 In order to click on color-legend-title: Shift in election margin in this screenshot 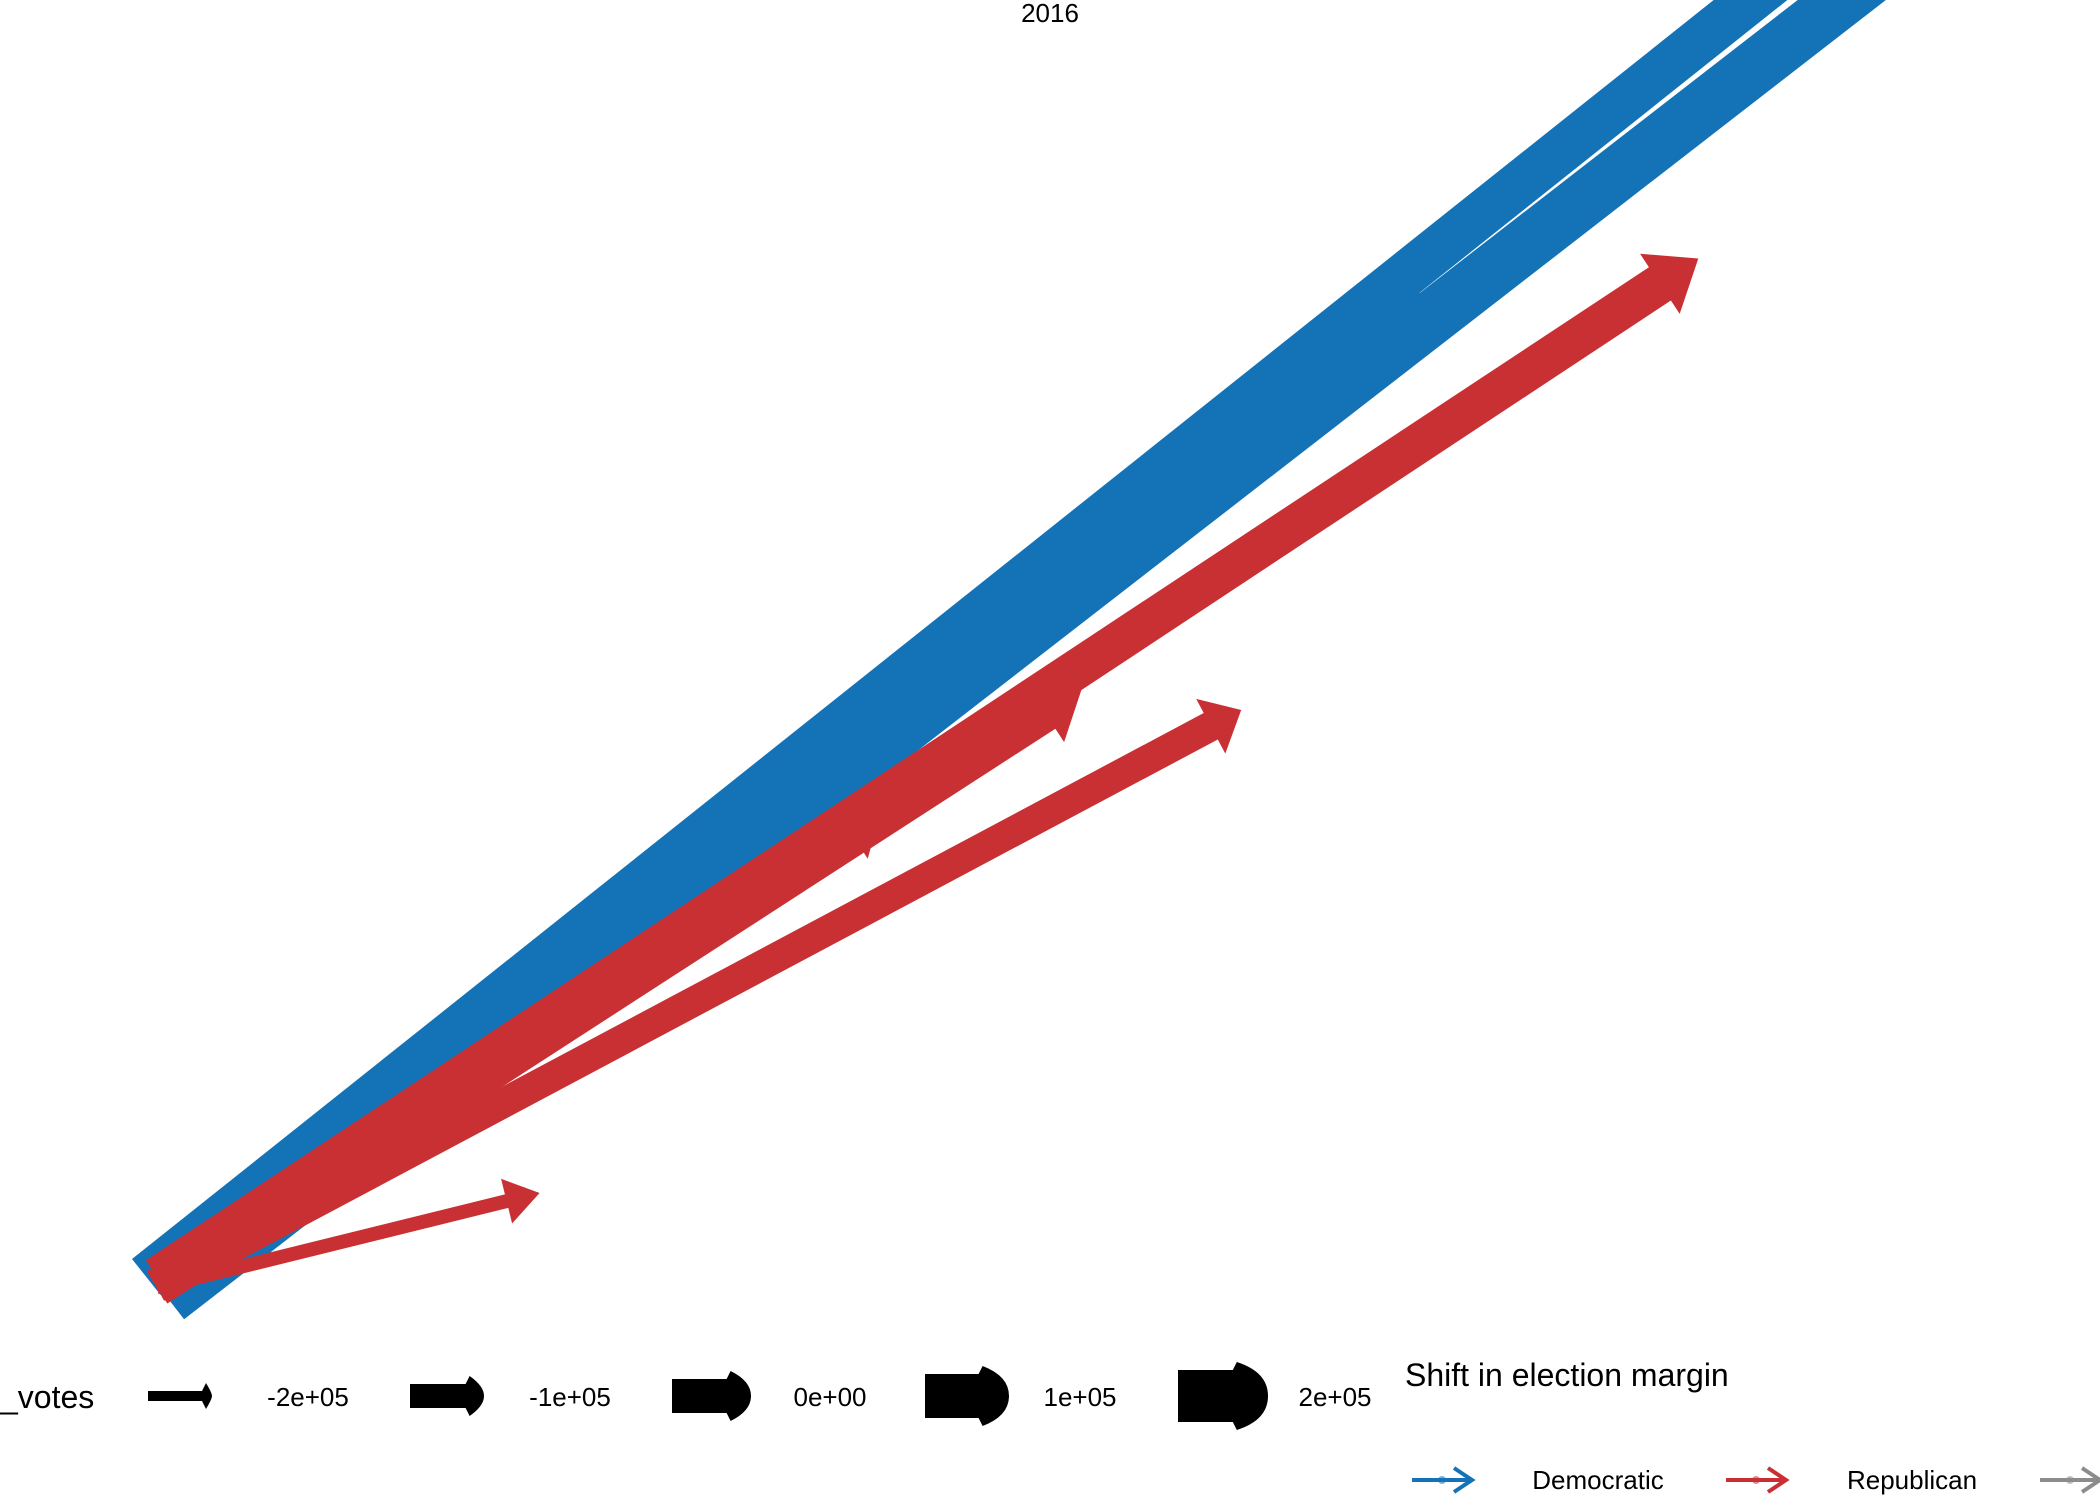, I will do `click(1567, 1375)`.